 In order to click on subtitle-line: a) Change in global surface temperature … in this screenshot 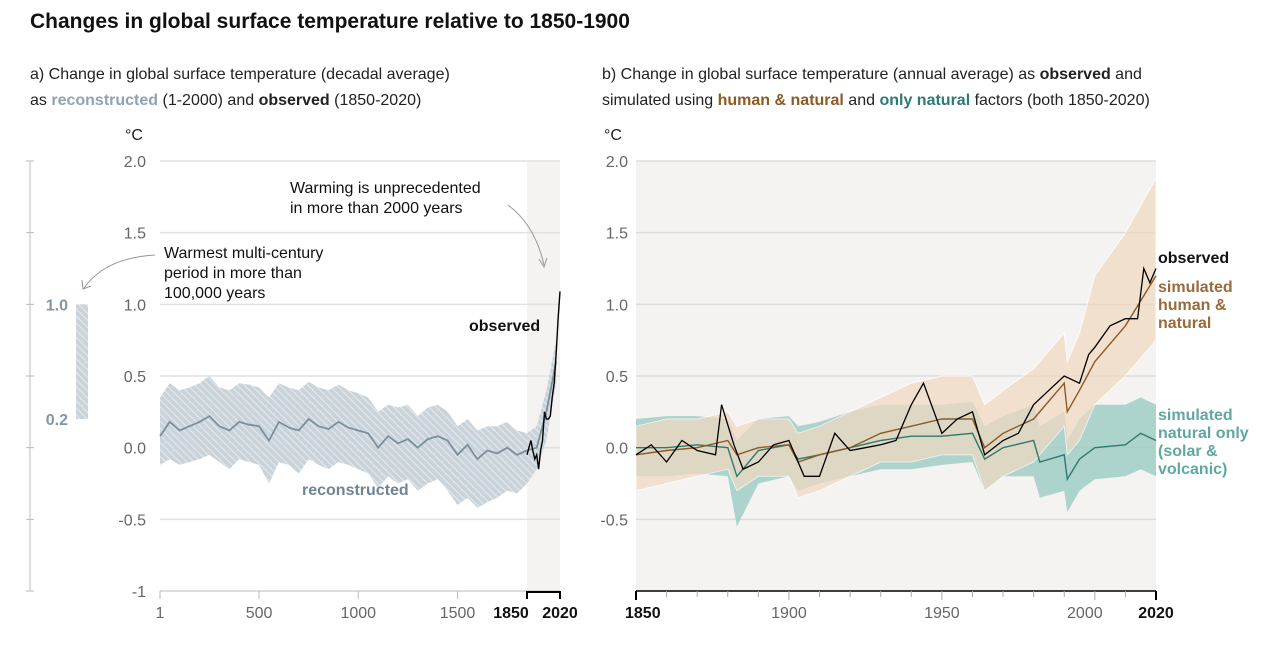, I will do `click(240, 74)`.